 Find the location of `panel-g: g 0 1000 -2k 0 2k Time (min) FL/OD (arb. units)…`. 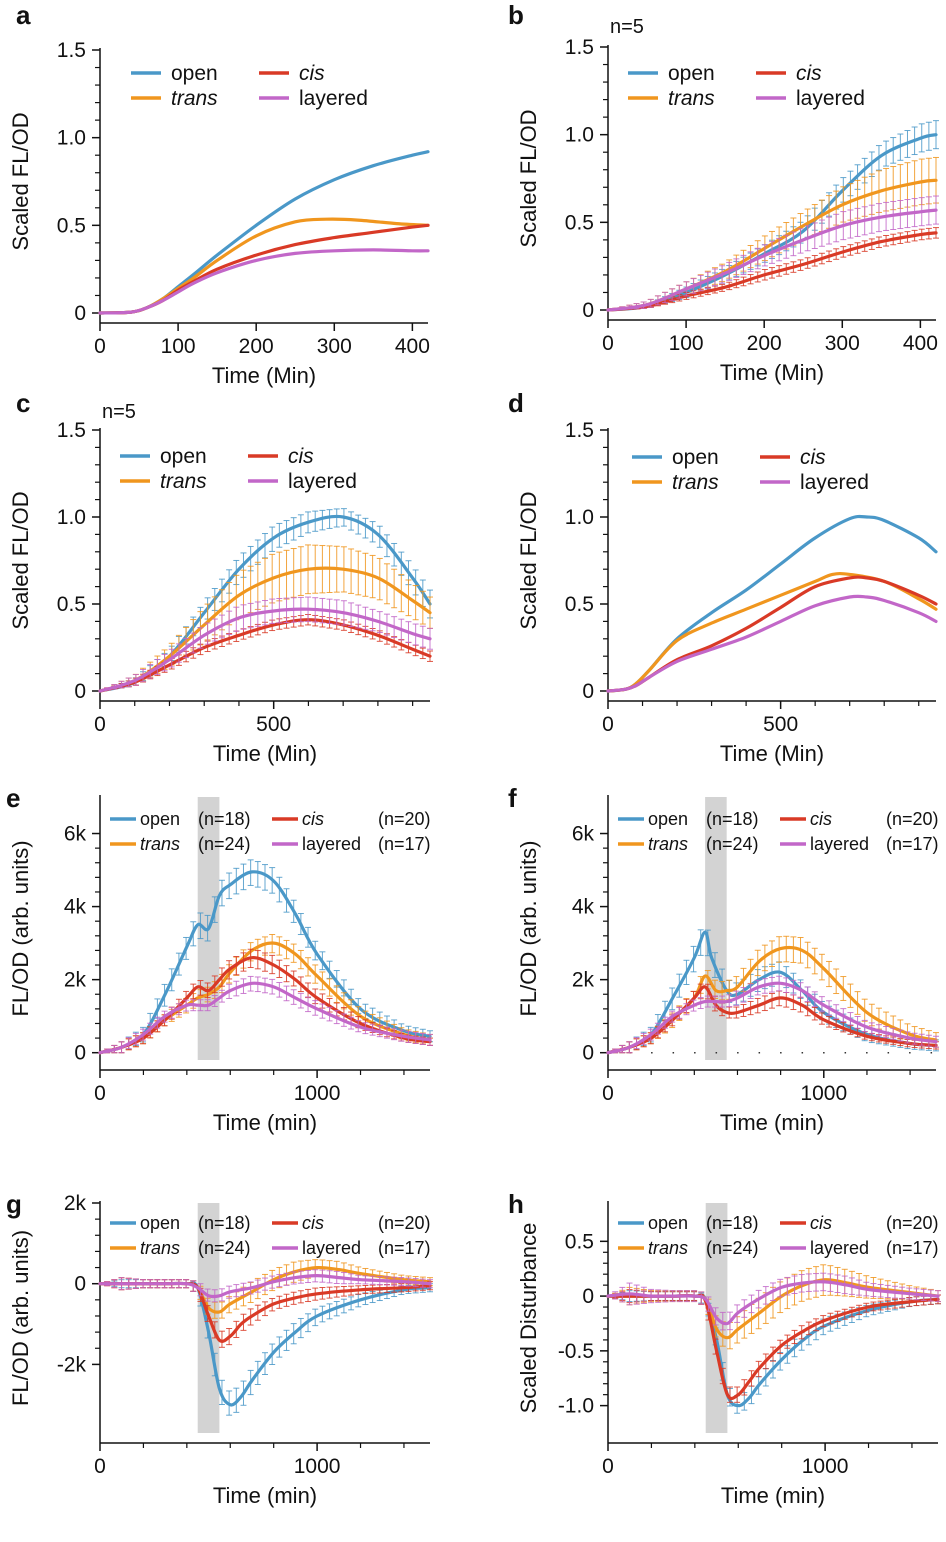

panel-g: g 0 1000 -2k 0 2k Time (min) FL/OD (arb. units)… is located at coordinates (219, 1348).